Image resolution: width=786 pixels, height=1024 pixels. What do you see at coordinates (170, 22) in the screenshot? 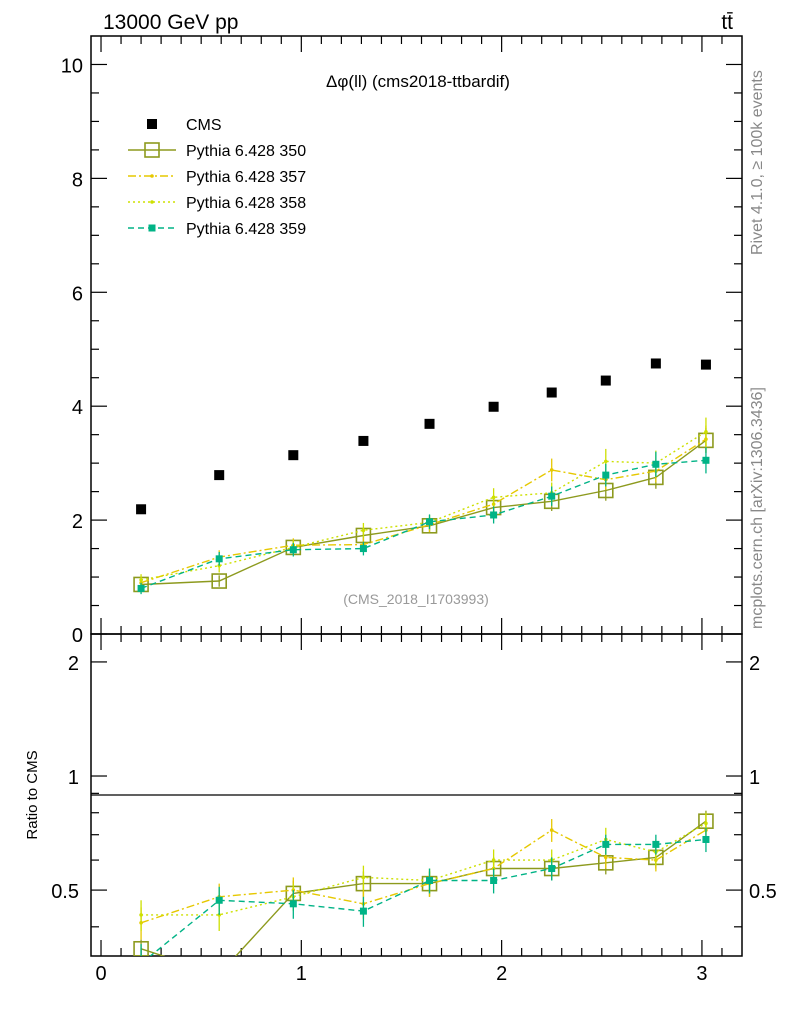
I see `energy-label: 13000 GeV pp` at bounding box center [170, 22].